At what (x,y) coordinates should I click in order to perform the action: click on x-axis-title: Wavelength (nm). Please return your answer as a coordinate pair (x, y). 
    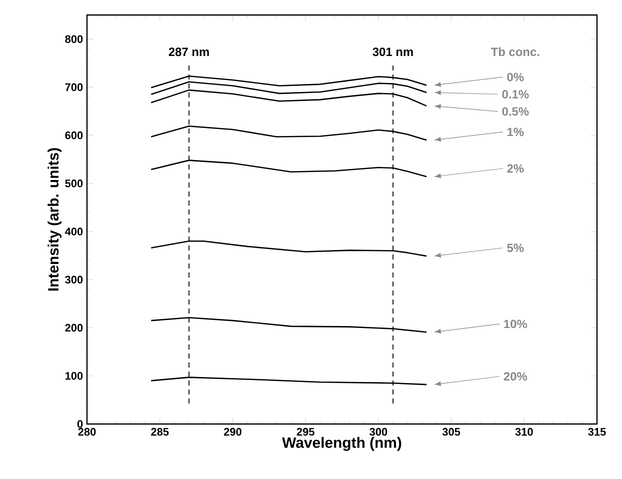
    Looking at the image, I should click on (342, 443).